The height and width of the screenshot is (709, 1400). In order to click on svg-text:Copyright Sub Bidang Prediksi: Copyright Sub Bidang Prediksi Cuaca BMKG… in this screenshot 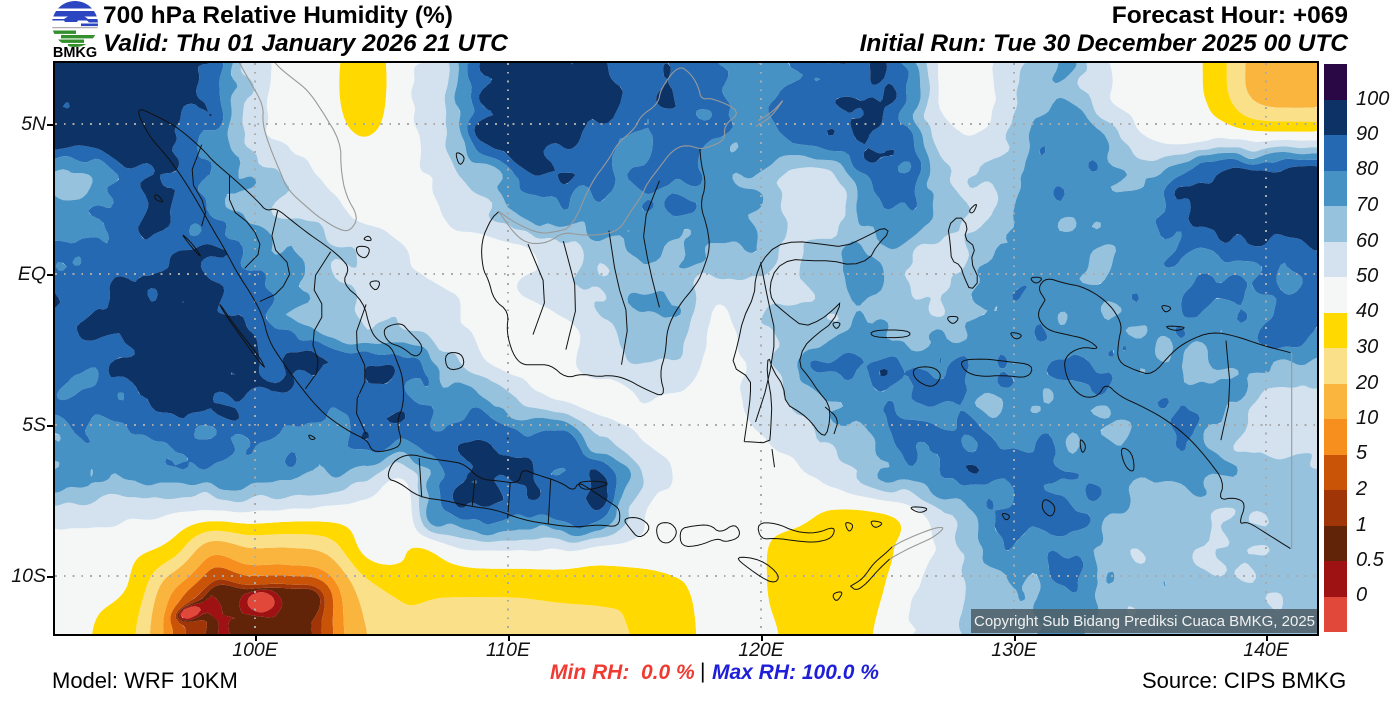, I will do `click(1144, 621)`.